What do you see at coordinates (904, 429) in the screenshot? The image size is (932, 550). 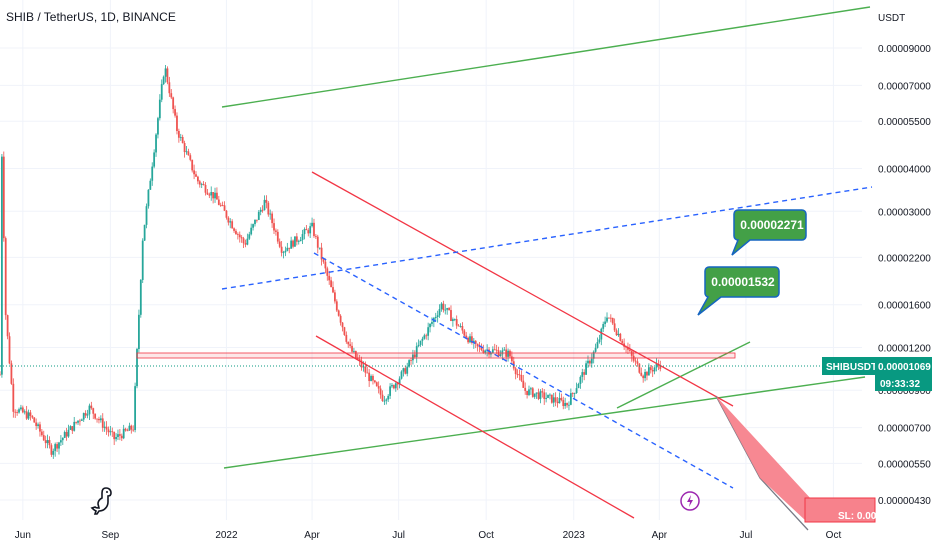 I see `y-tick-label: 0.00000700` at bounding box center [904, 429].